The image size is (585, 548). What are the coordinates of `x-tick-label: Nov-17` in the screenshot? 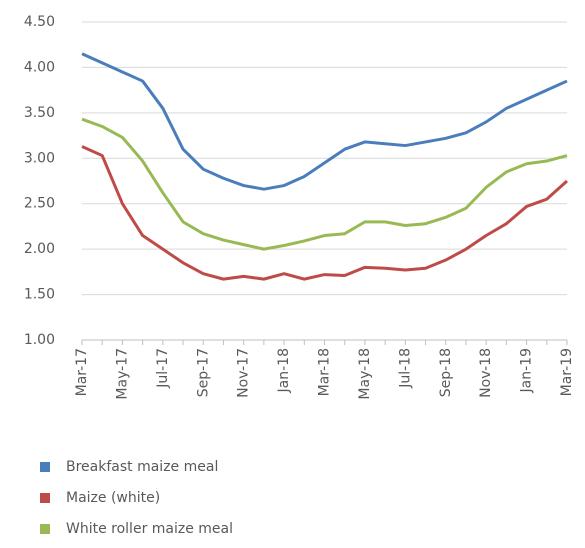 It's located at (244, 373).